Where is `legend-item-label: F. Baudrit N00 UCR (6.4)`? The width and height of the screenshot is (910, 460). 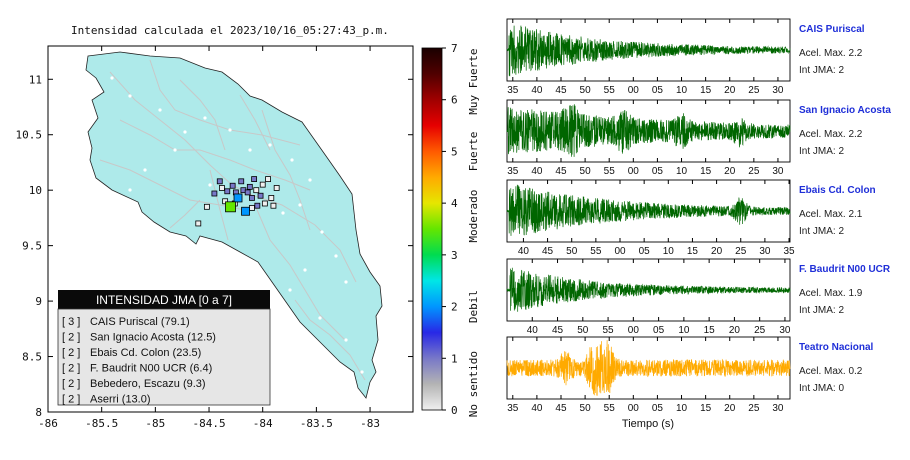 legend-item-label: F. Baudrit N00 UCR (6.4) is located at coordinates (151, 369).